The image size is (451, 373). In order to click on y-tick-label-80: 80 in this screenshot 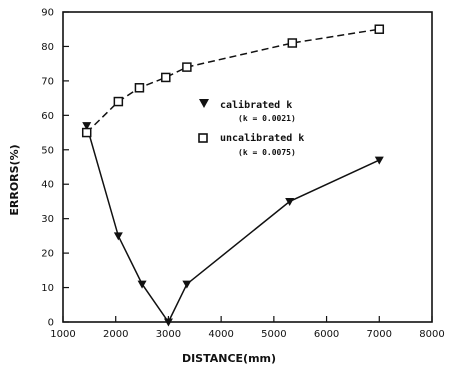, I will do `click(47, 47)`.